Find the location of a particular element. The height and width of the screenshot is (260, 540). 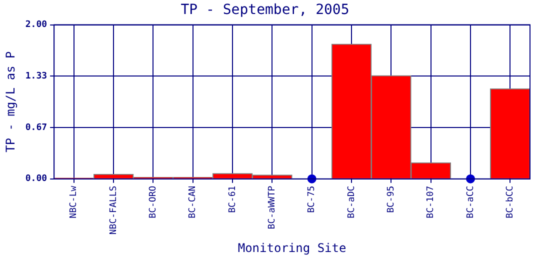

y-tick-label: 2.00 is located at coordinates (36, 25).